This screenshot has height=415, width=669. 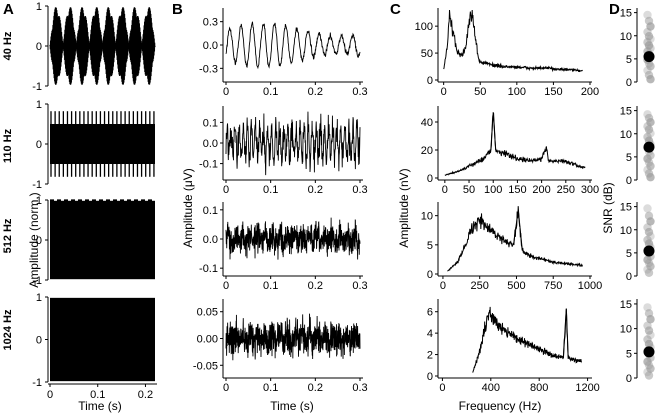 What do you see at coordinates (210, 211) in the screenshot?
I see `panel-b-ytick-label: 0.1` at bounding box center [210, 211].